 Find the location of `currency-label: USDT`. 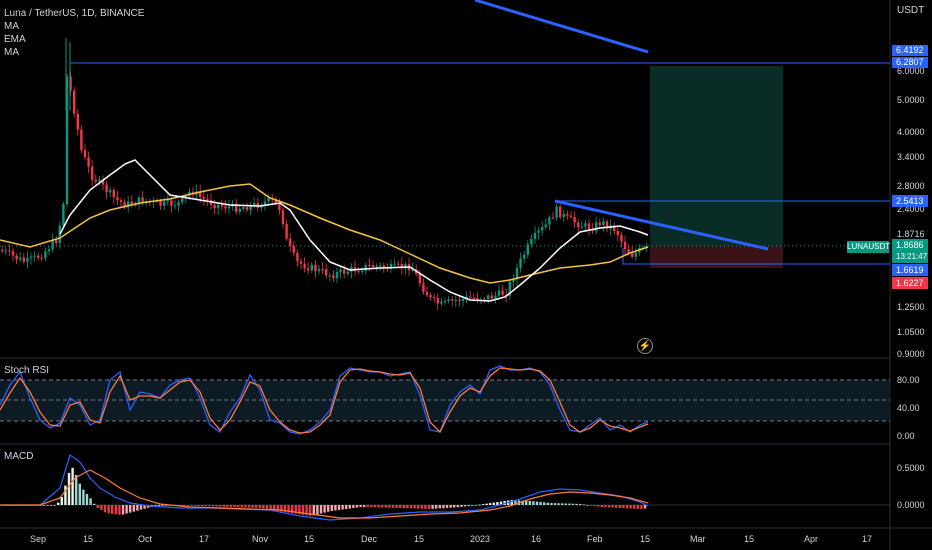

currency-label: USDT is located at coordinates (911, 10).